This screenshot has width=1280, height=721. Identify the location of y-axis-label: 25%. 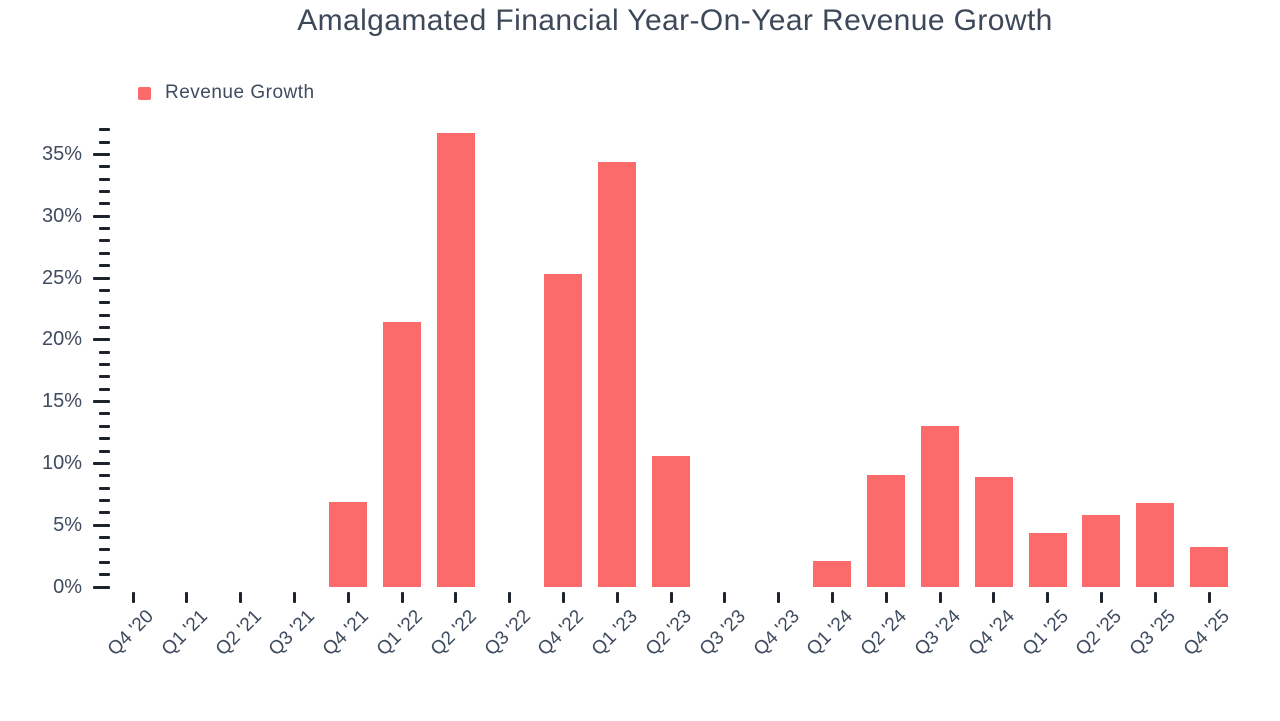
(61, 277).